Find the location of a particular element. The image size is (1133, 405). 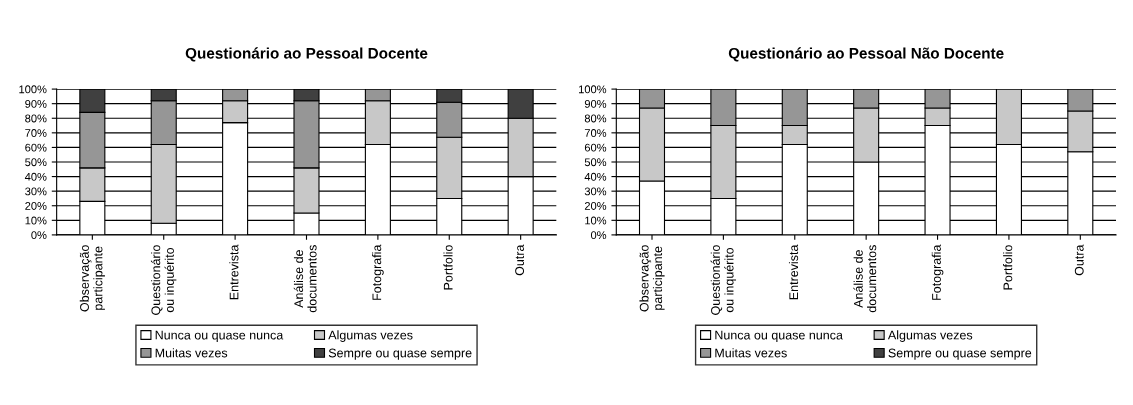

chart-title: Questionário ao Pessoal Não Docente is located at coordinates (866, 54).